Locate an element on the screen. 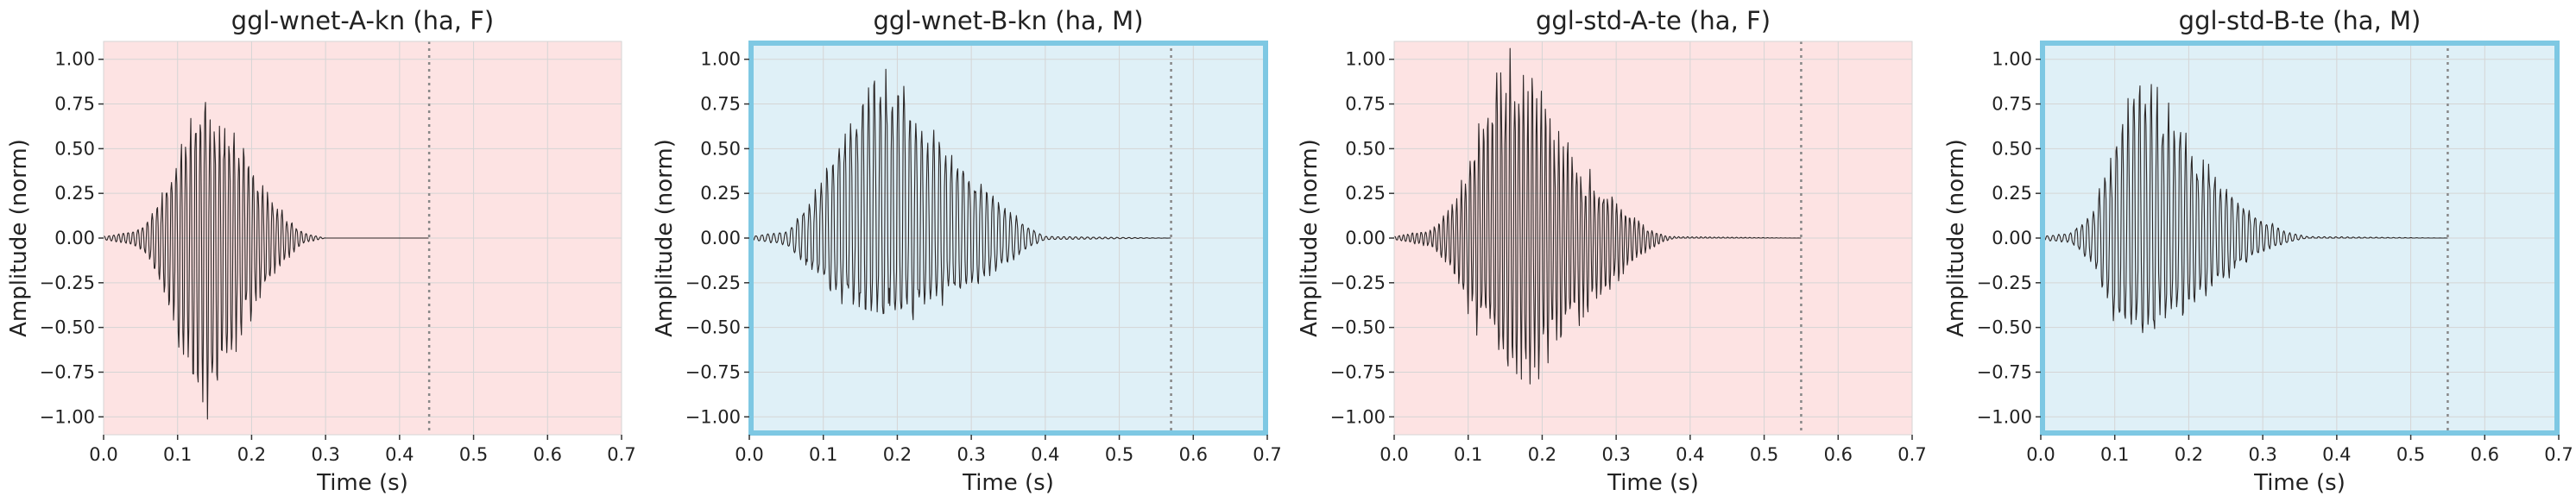 The width and height of the screenshot is (2576, 502). chart-title: ggl-std-A-te (ha, F) is located at coordinates (1653, 20).